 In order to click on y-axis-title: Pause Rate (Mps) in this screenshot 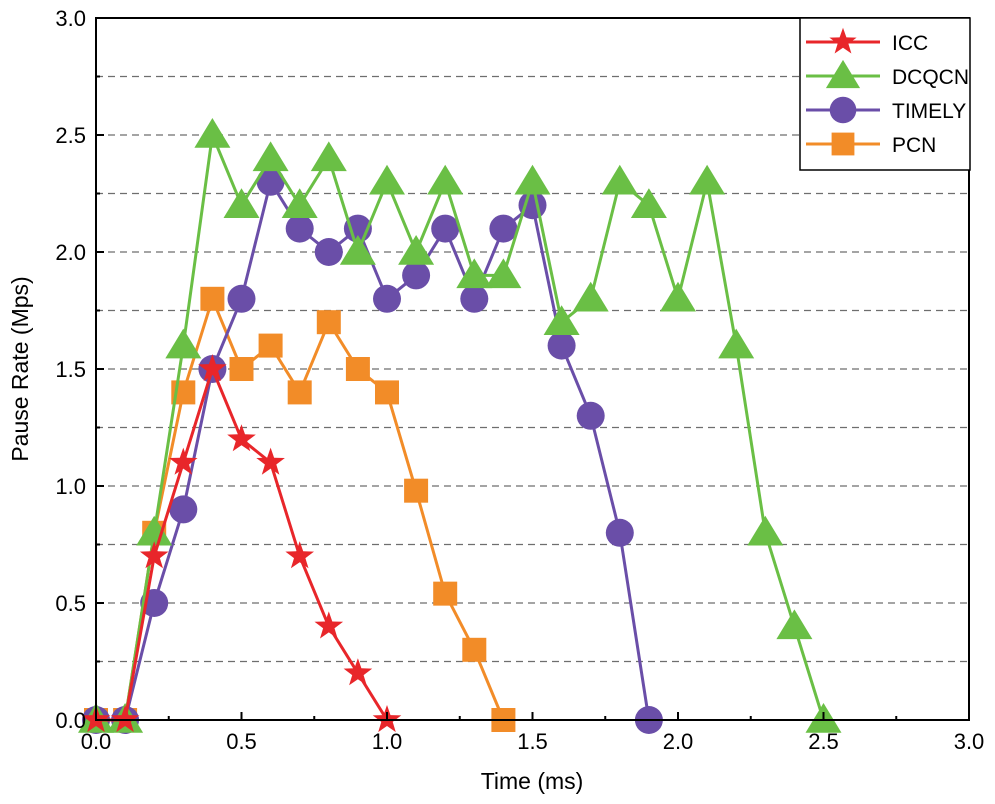, I will do `click(20, 368)`.